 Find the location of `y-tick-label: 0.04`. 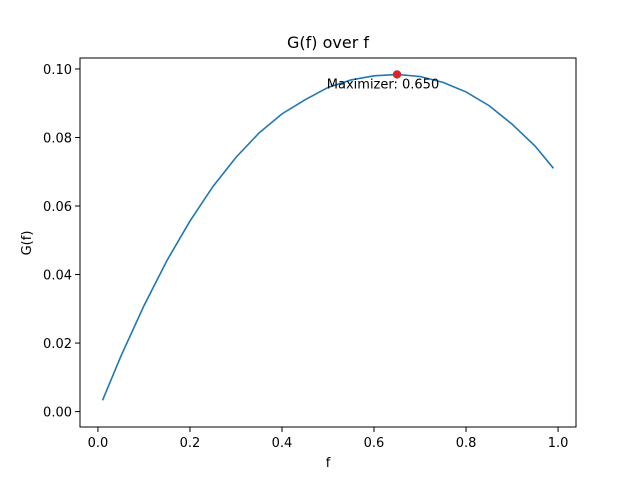

y-tick-label: 0.04 is located at coordinates (57, 276).